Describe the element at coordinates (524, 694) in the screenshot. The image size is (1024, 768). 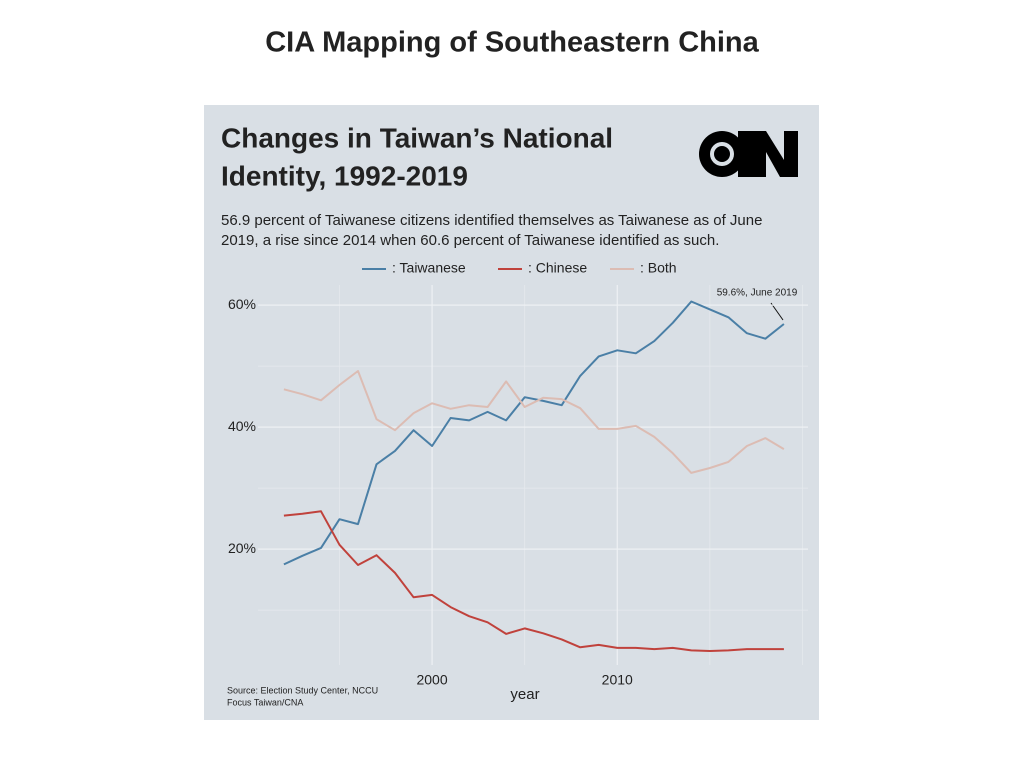
I see `x-axis-label: year` at that location.